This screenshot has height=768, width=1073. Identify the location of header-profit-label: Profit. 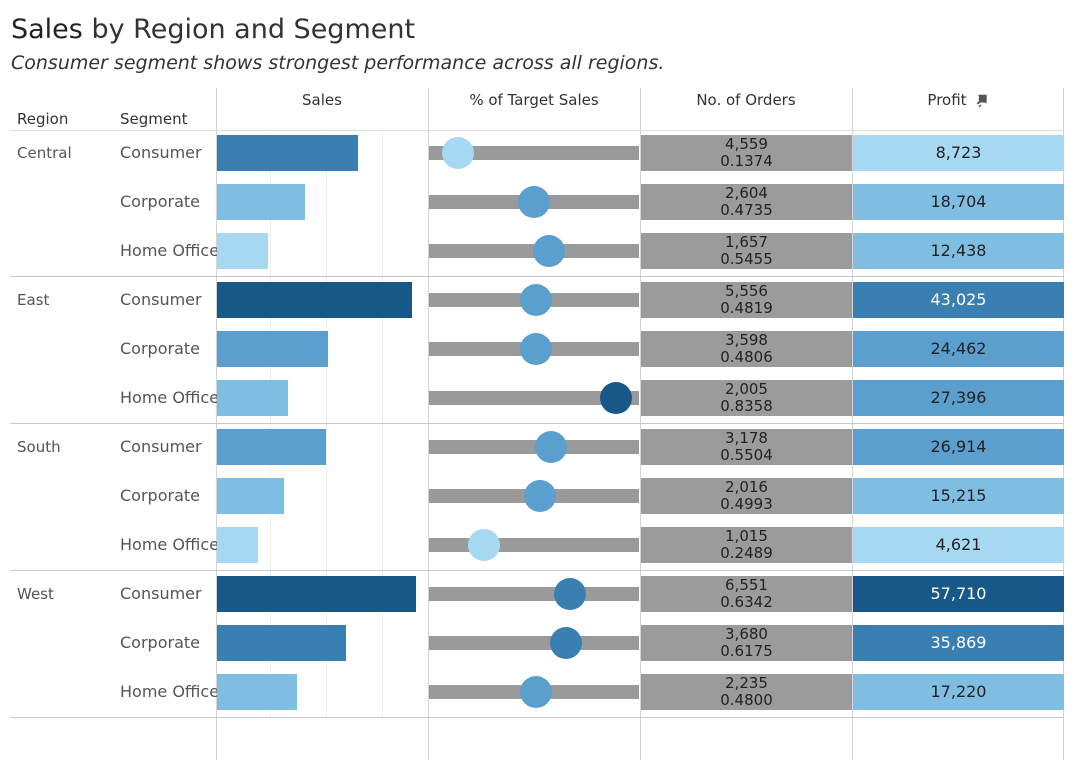
(947, 100).